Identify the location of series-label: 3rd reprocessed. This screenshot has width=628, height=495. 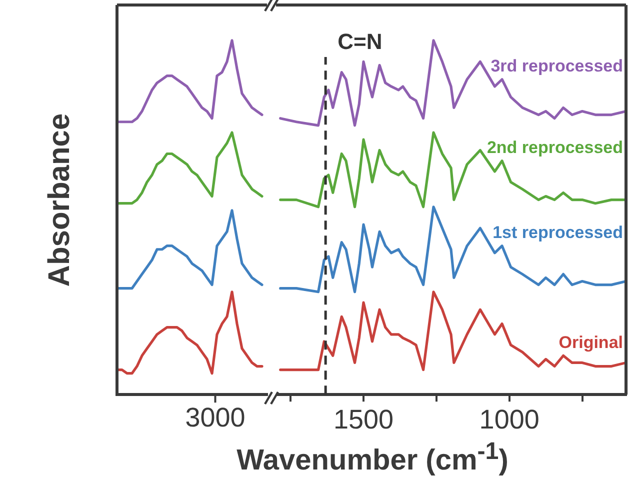
(556, 66).